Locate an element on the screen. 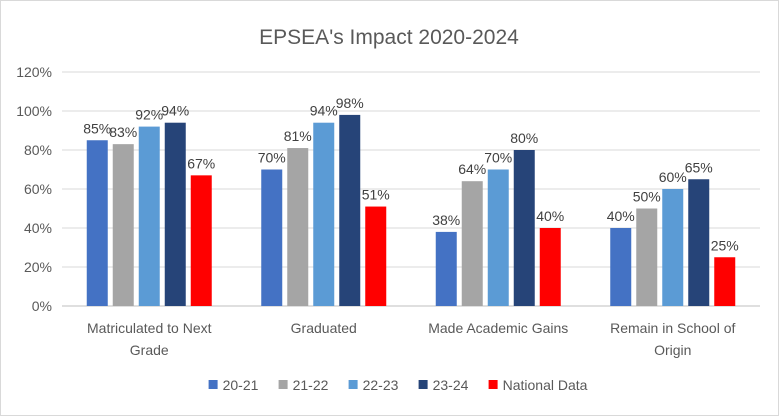  data-label: 67% is located at coordinates (201, 163).